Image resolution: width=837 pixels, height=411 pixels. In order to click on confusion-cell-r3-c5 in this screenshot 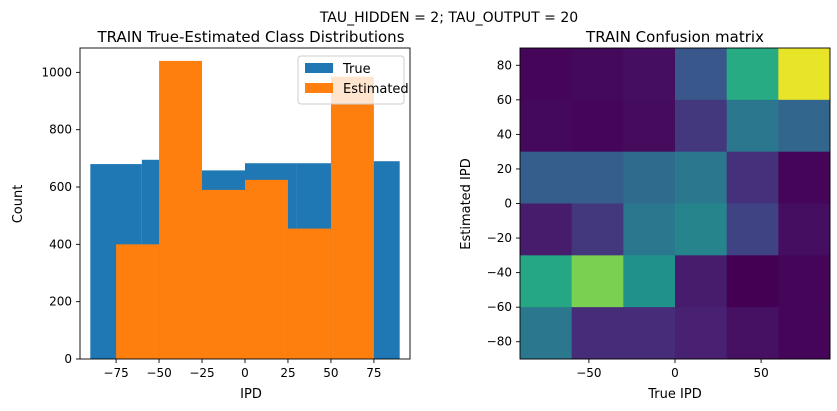, I will do `click(804, 229)`.